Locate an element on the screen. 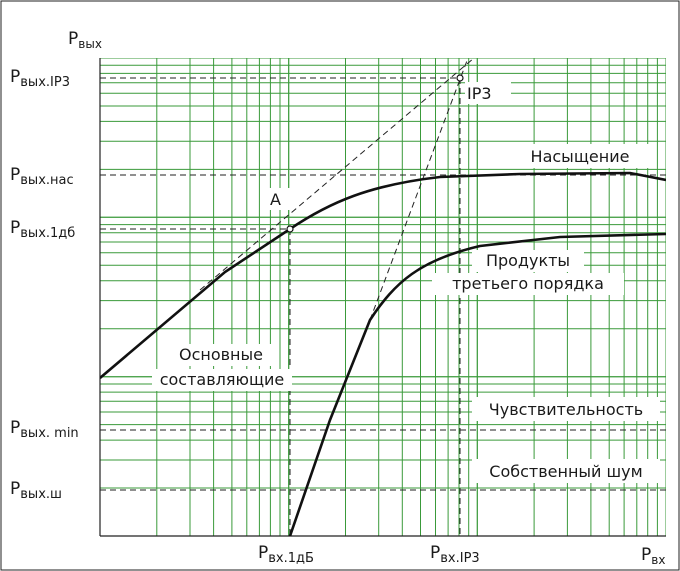 The height and width of the screenshot is (571, 680). y-tick-label-p1db: Pвых.1дб is located at coordinates (42, 229).